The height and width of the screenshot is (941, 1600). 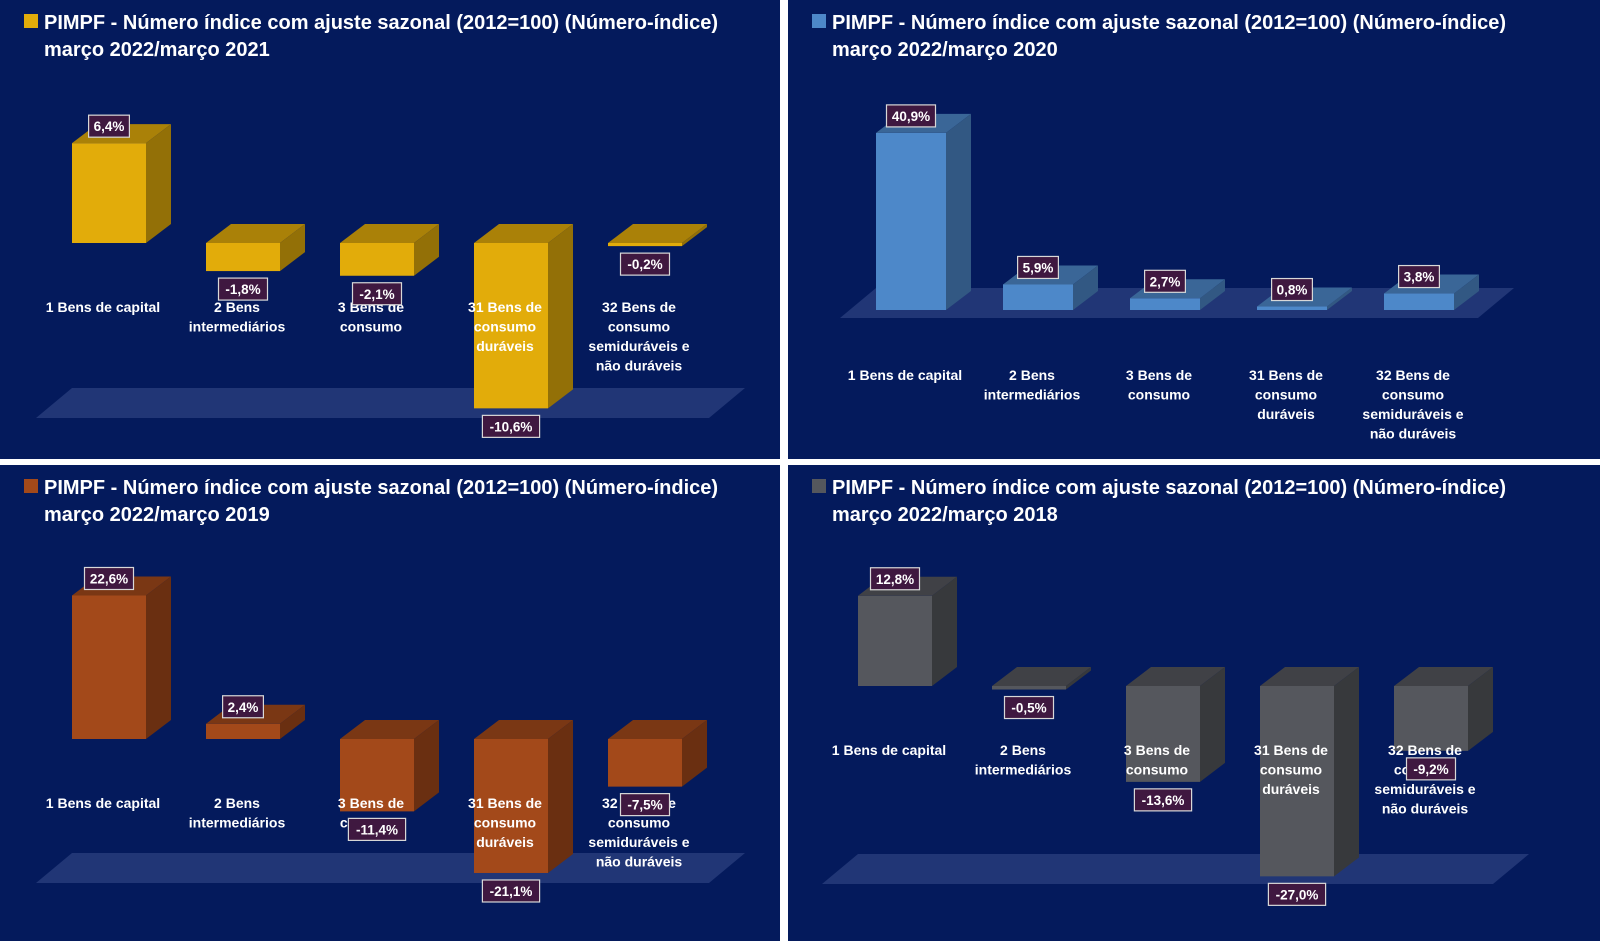 I want to click on data-label: -0,5%, so click(x=1029, y=707).